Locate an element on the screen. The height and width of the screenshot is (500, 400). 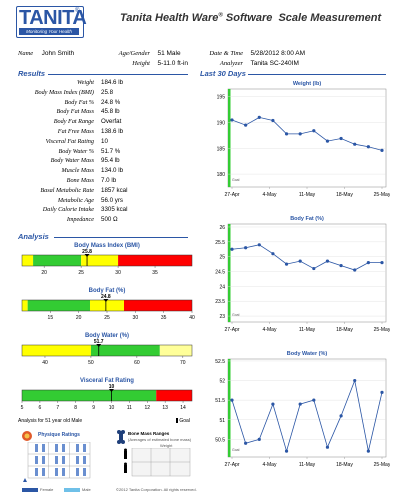
bone-title: Bone Mass Ranges is located at coordinates (149, 433).